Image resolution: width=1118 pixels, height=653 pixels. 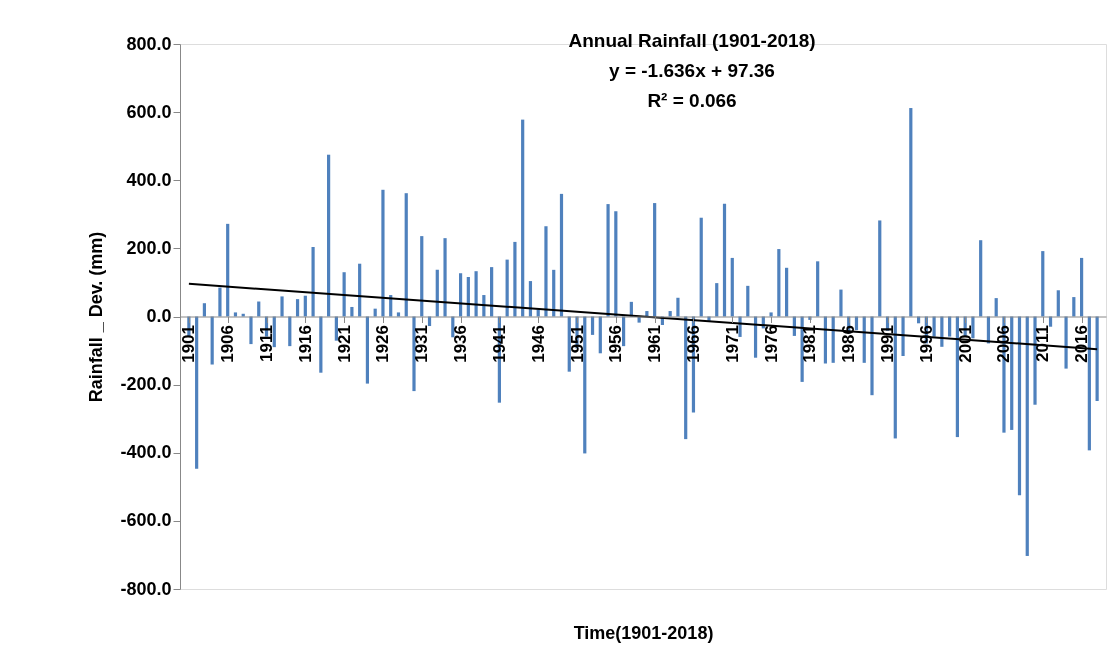 What do you see at coordinates (96, 317) in the screenshot?
I see `y-axis-title: Rainfall _ Dev. (mm)` at bounding box center [96, 317].